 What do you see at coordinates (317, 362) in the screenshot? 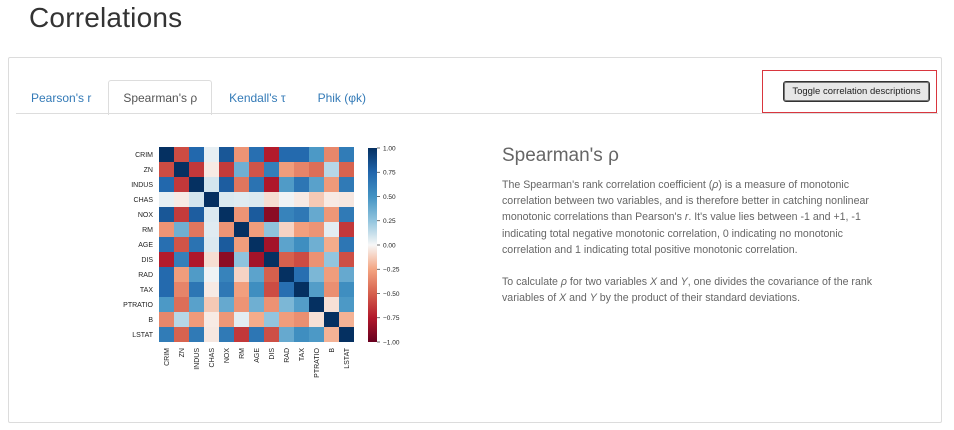
I see `heatmap-x-label: PTRATIO` at bounding box center [317, 362].